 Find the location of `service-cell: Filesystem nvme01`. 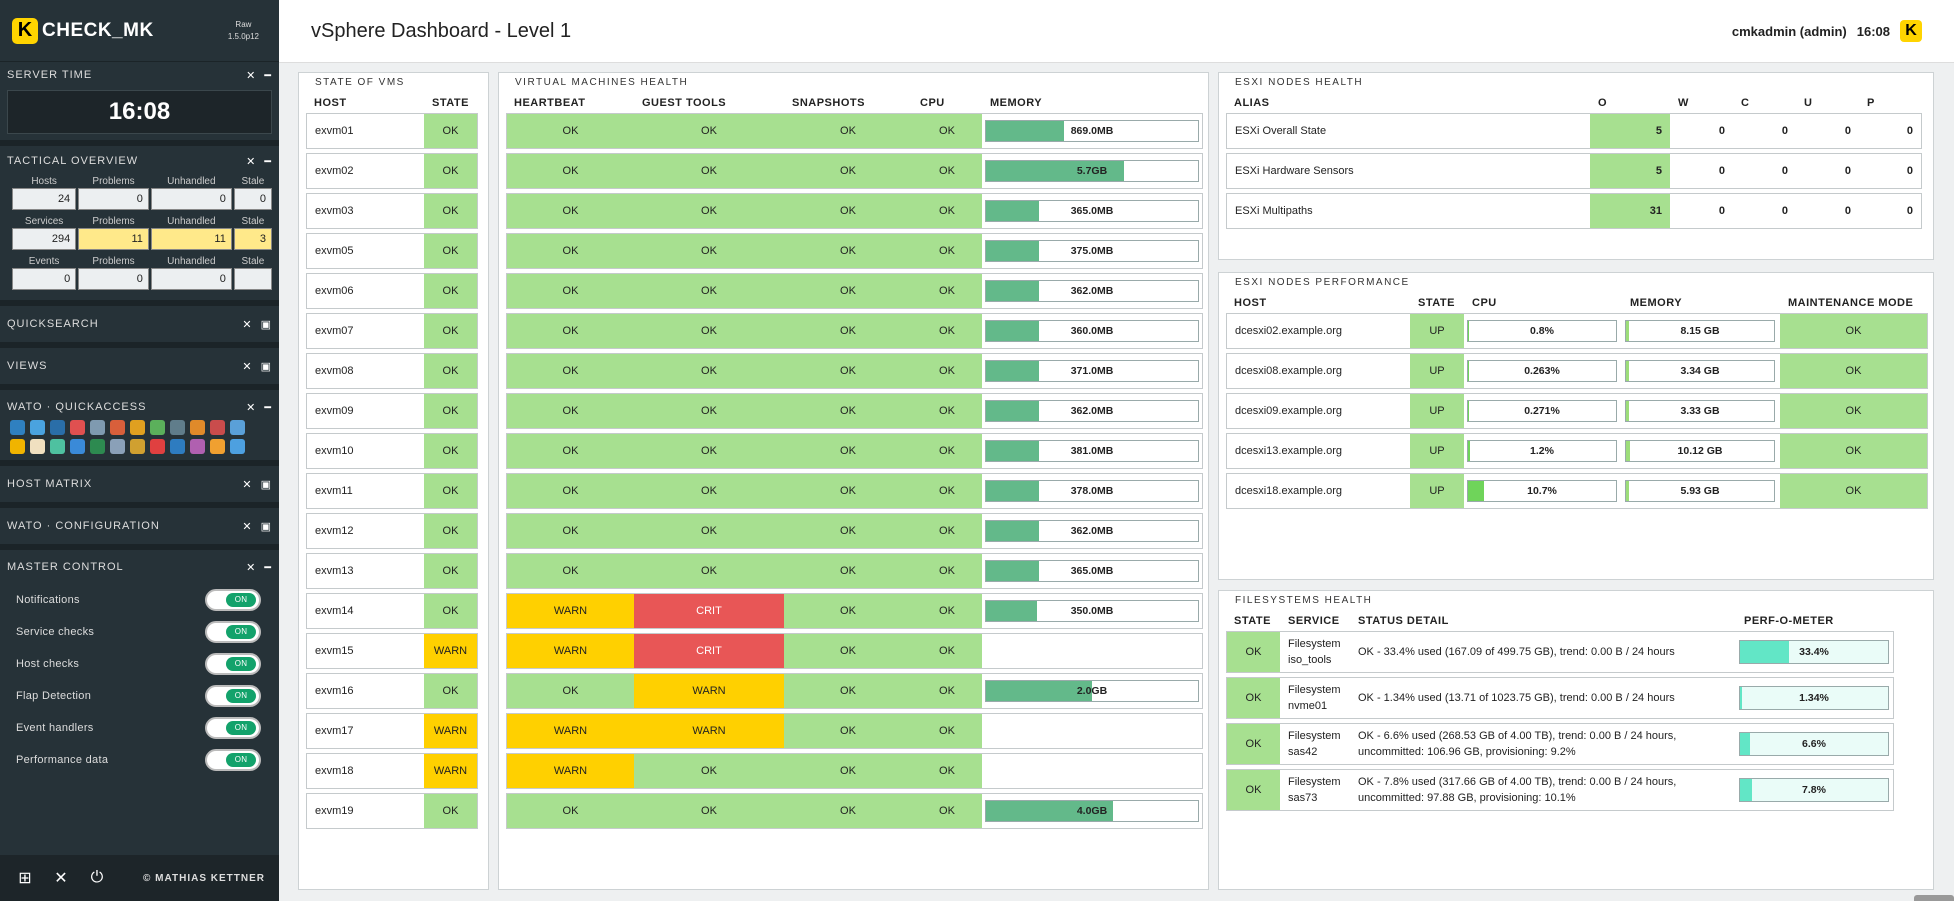

service-cell: Filesystem nvme01 is located at coordinates (1315, 698).